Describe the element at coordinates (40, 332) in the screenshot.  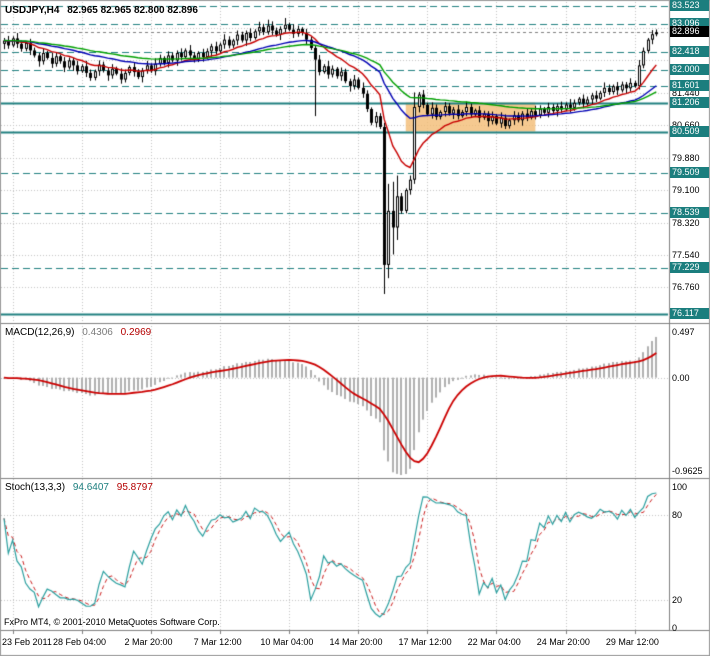
I see `macd-title: MACD(12,26,9)` at that location.